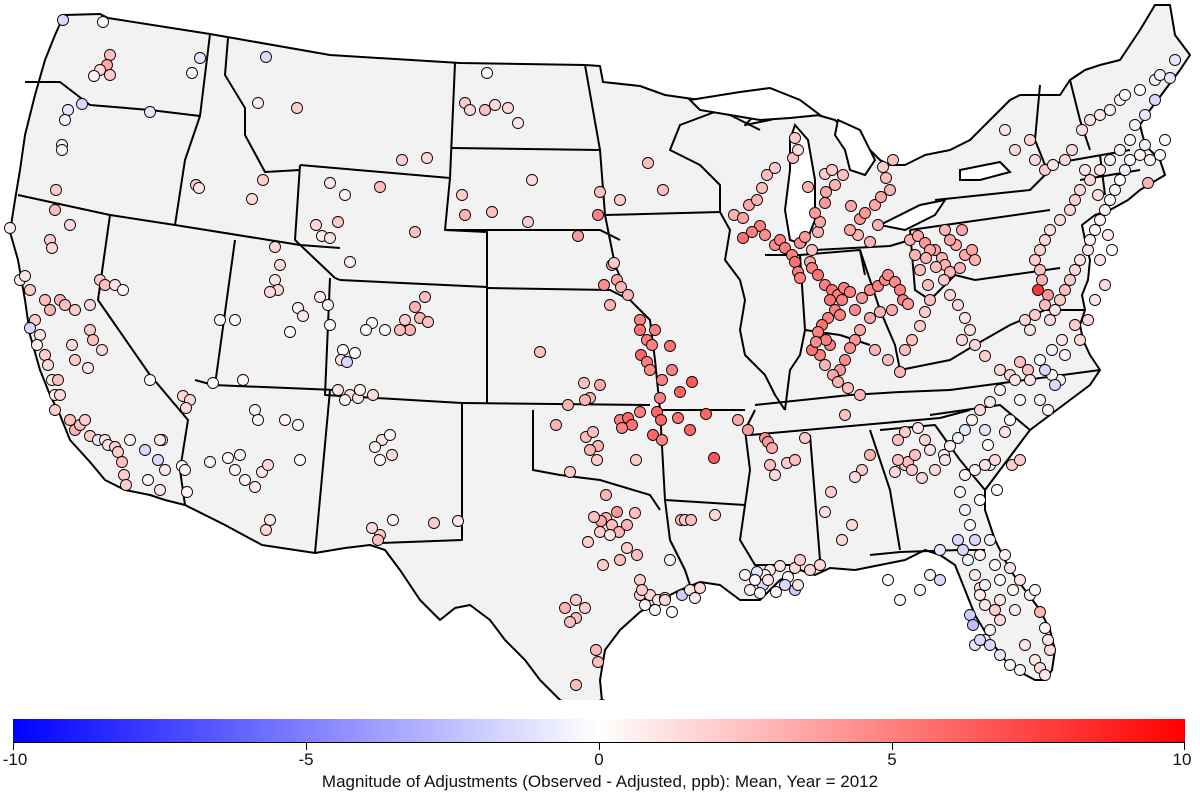 The image size is (1200, 800). What do you see at coordinates (755, 104) in the screenshot?
I see `lake-superior` at bounding box center [755, 104].